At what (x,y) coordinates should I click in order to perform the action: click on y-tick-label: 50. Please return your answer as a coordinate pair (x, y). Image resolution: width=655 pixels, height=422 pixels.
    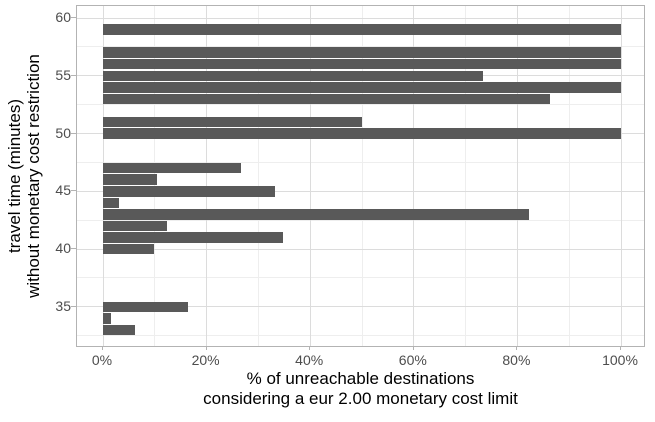
    Looking at the image, I should click on (63, 132).